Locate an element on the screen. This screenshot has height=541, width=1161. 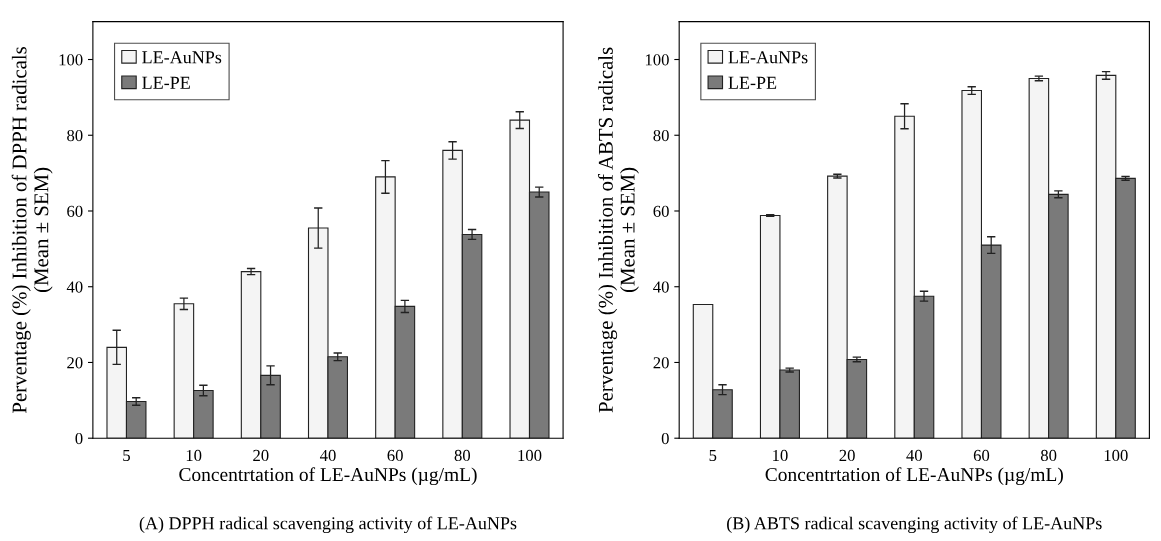
text: (A) DPPH radical scavenging activity of LE-AuNPs is located at coordinates (328, 525).